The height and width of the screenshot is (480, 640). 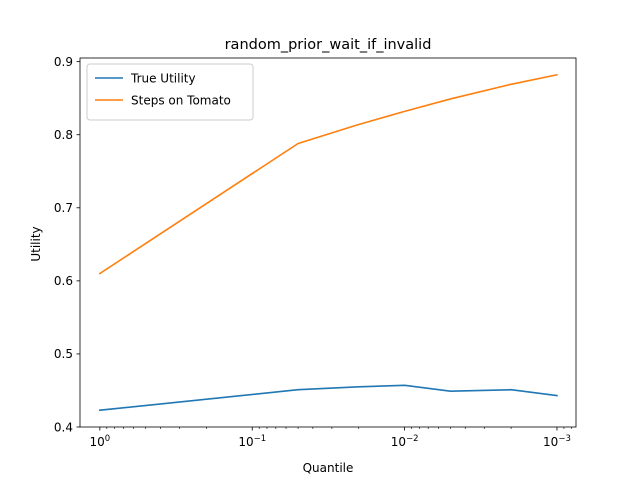 What do you see at coordinates (163, 78) in the screenshot?
I see `legend-label: True Utility` at bounding box center [163, 78].